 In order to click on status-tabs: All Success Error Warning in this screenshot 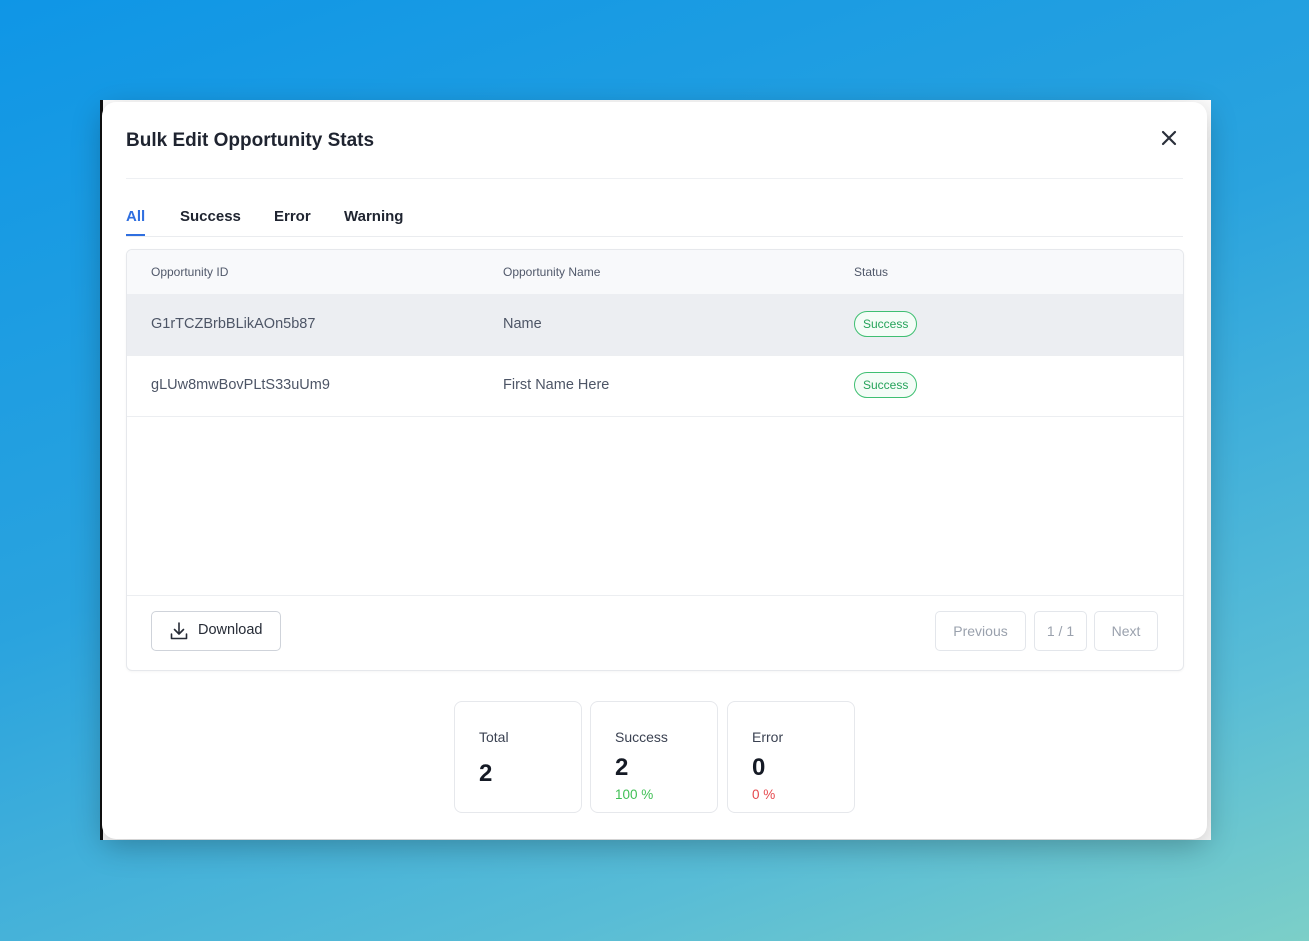, I will do `click(654, 219)`.